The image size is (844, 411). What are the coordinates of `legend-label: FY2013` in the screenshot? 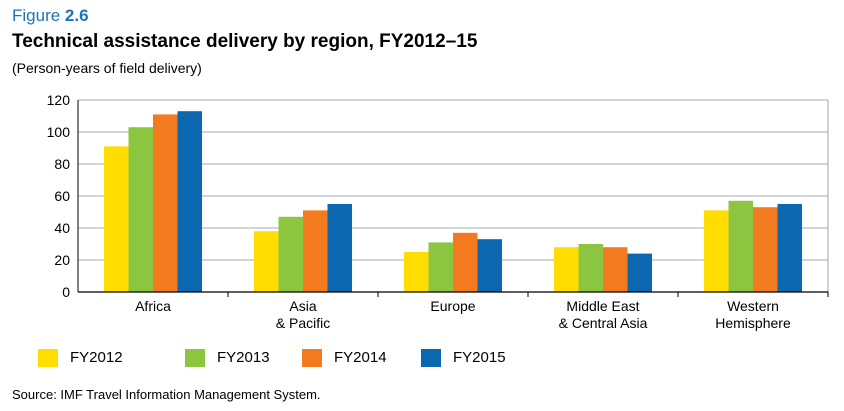 It's located at (243, 357).